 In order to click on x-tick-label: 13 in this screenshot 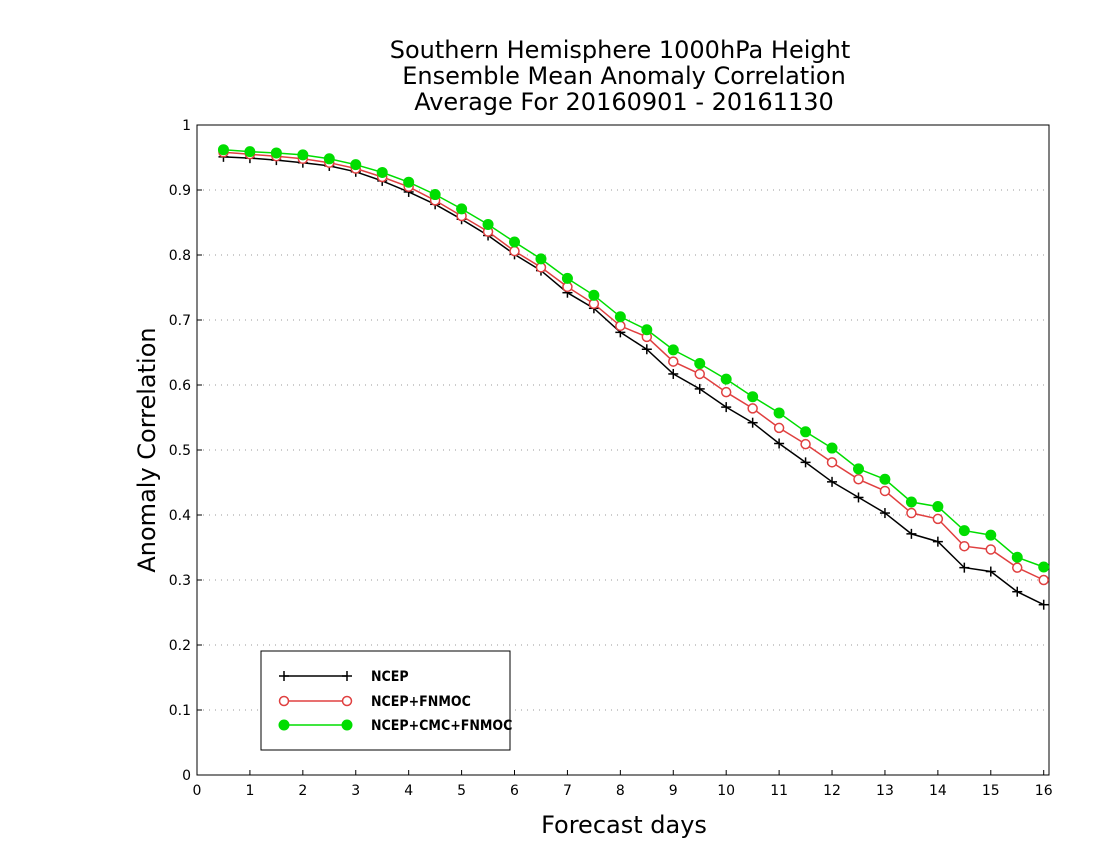, I will do `click(885, 791)`.